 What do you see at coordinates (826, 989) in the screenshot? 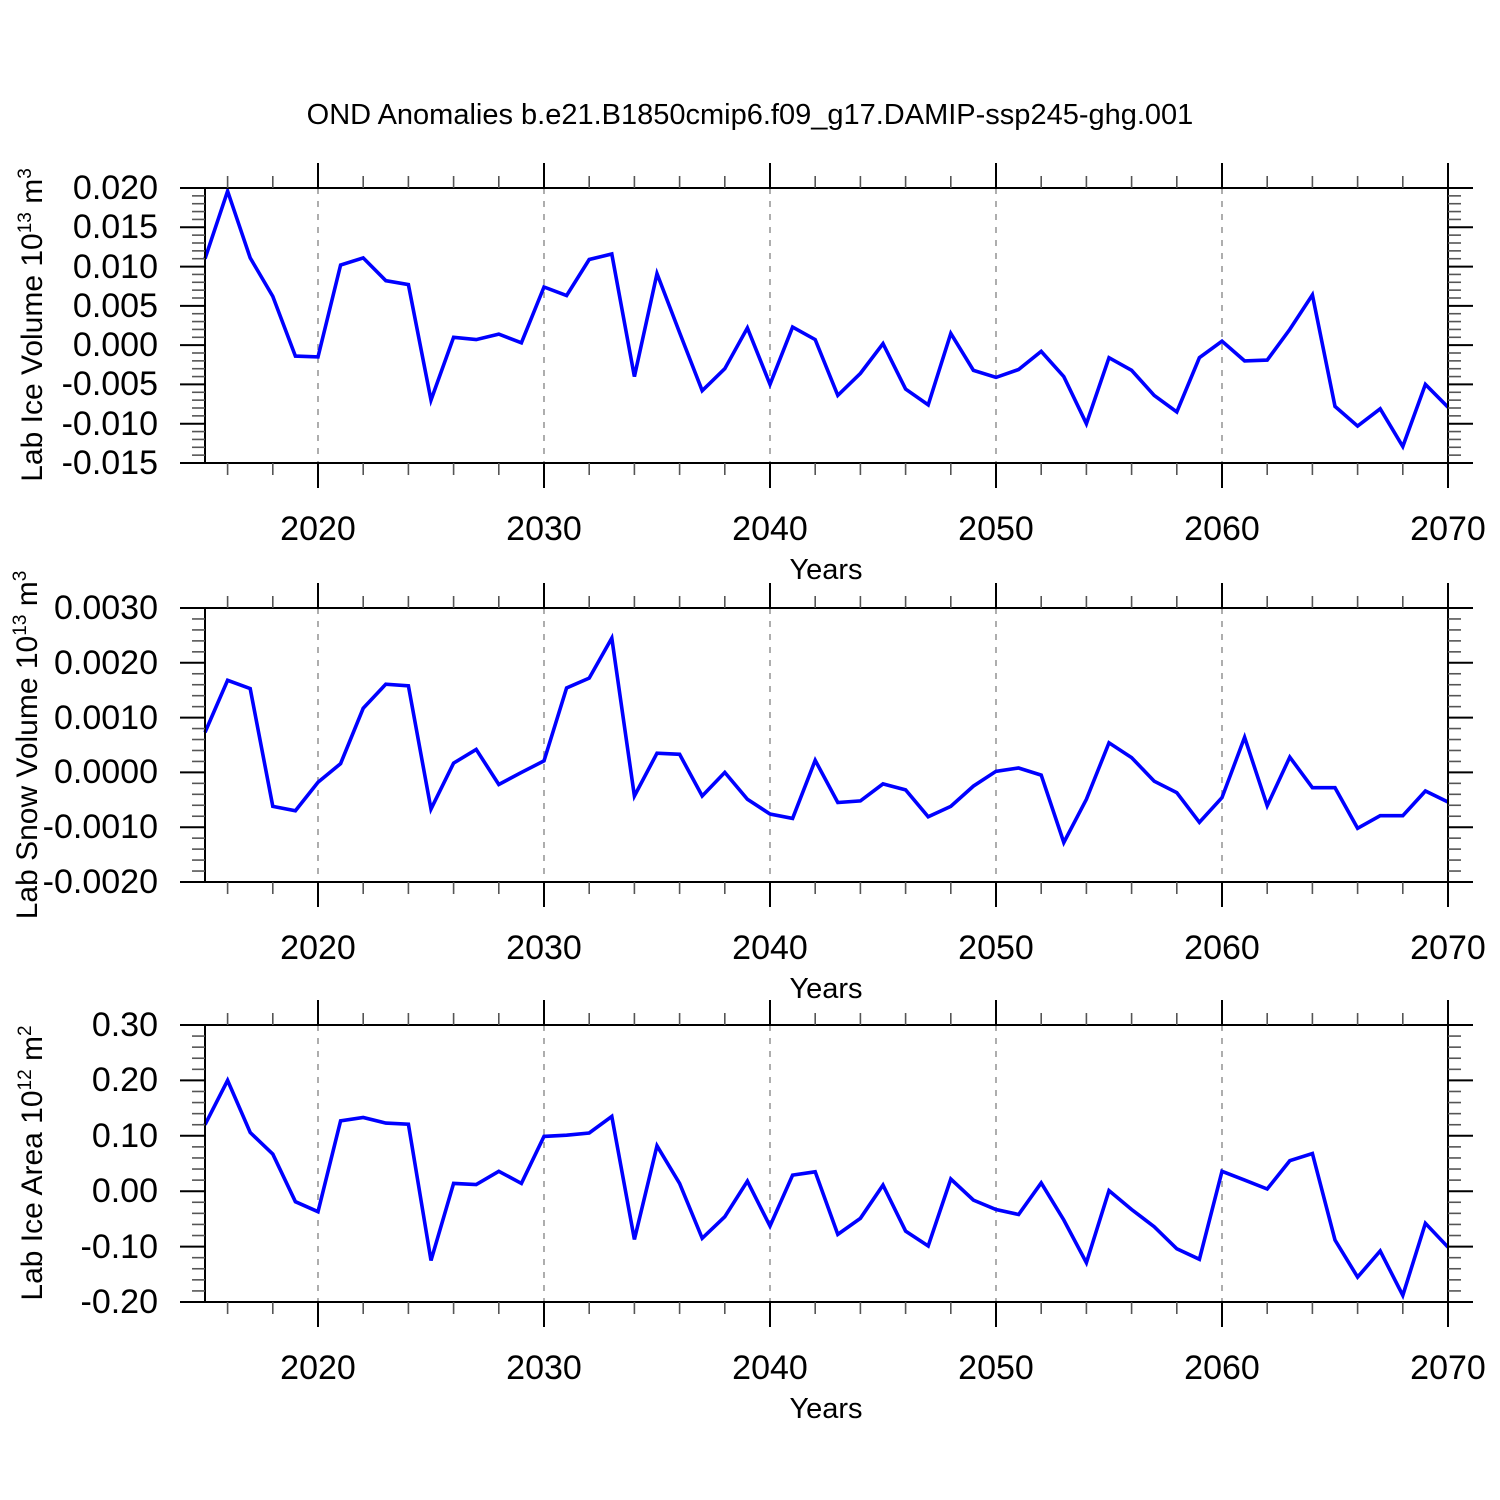
I see `x-axis-title-2: Years` at bounding box center [826, 989].